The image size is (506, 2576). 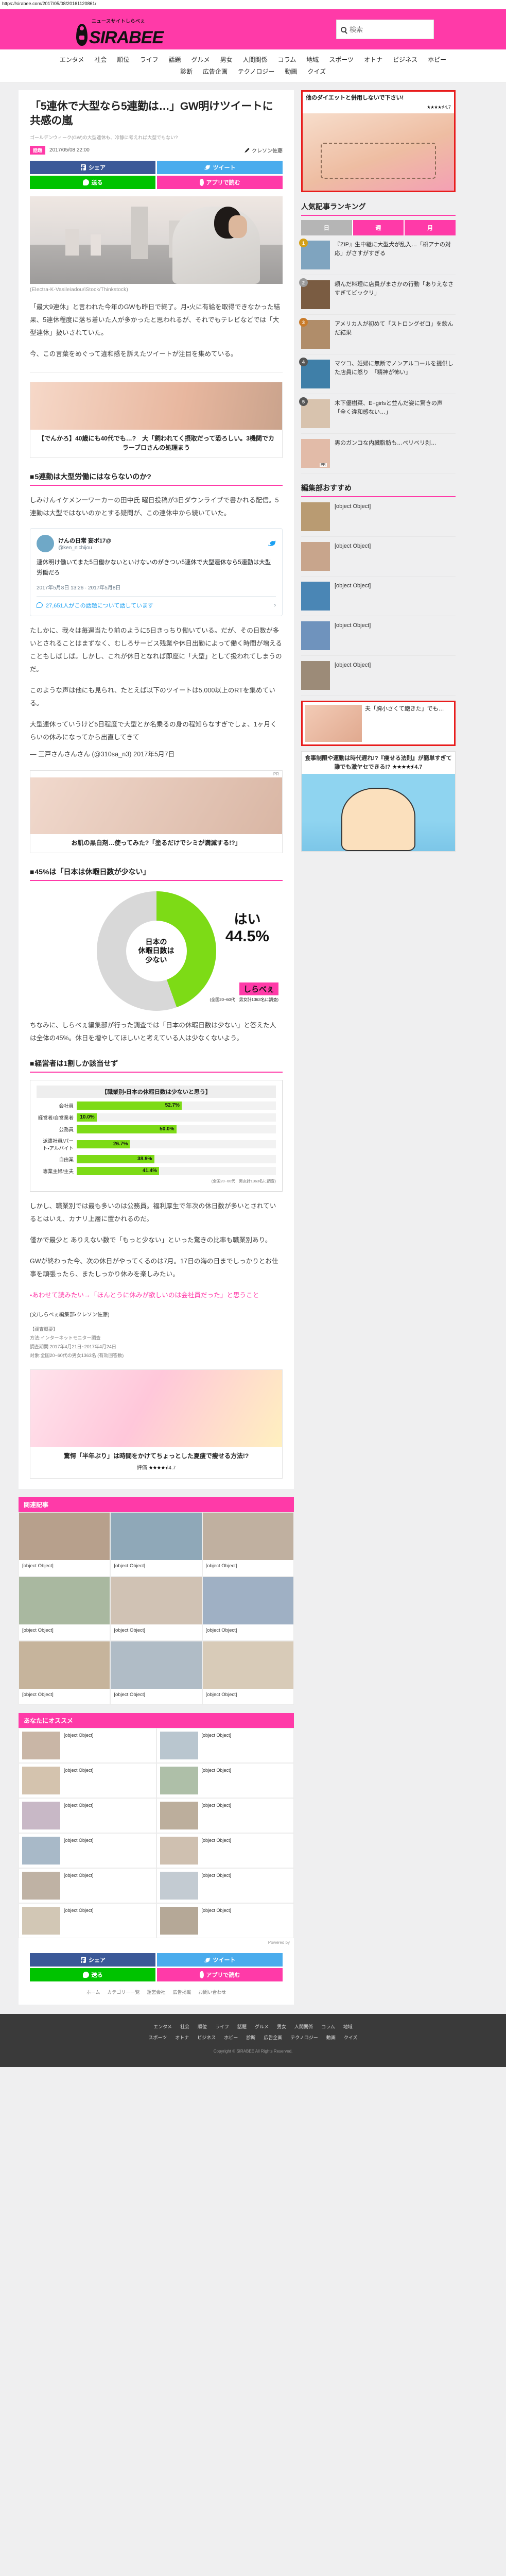 What do you see at coordinates (304, 2038) in the screenshot?
I see `footer-nav-item: テクノロジー` at bounding box center [304, 2038].